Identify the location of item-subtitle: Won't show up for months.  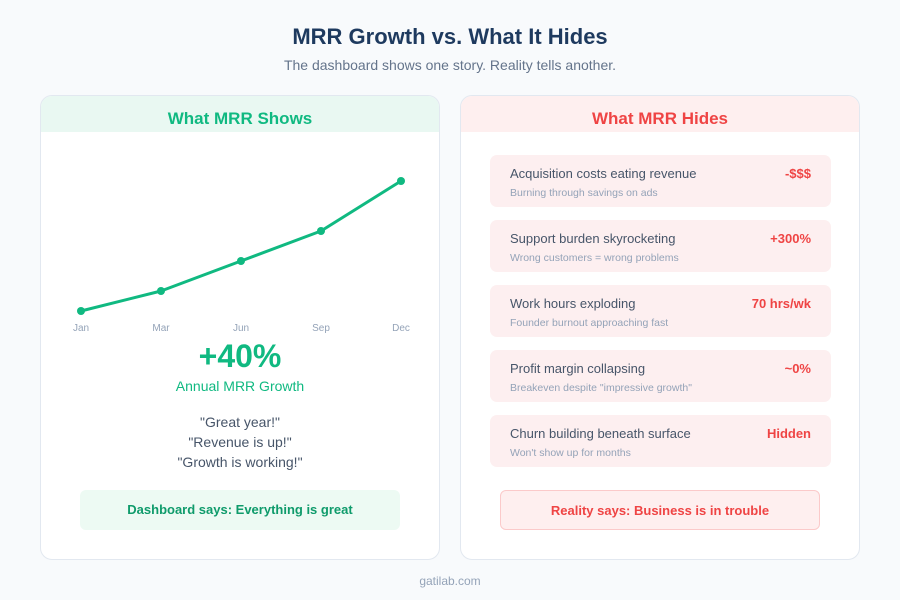
(570, 453).